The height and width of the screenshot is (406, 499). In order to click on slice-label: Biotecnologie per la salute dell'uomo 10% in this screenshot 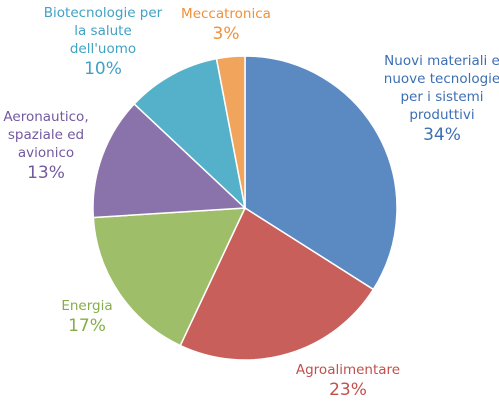, I will do `click(103, 42)`.